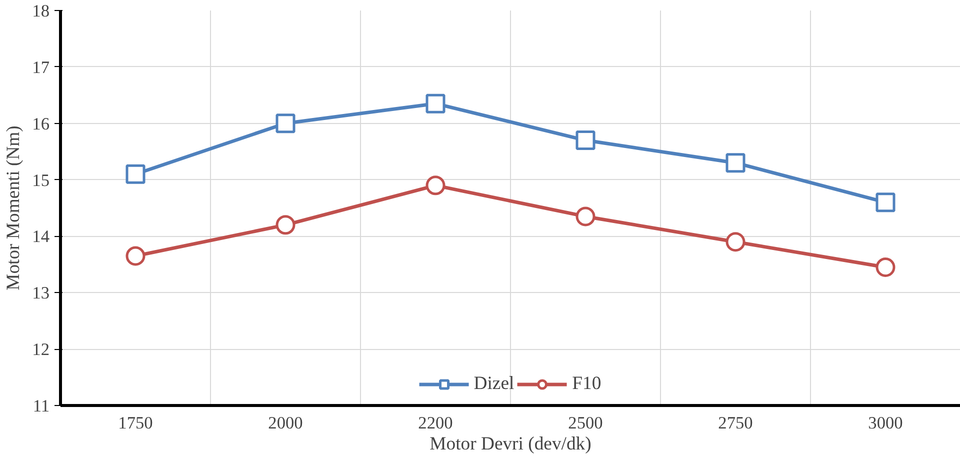  I want to click on x-axis-title: Motor Devri (dev/dk), so click(511, 444).